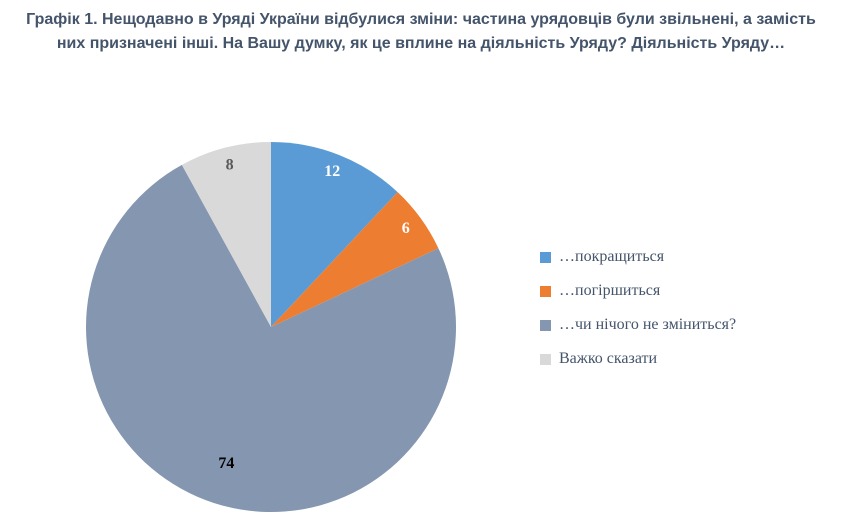 This screenshot has width=842, height=522. Describe the element at coordinates (648, 324) in the screenshot. I see `legend-label: …чи нічого не зміниться?` at that location.